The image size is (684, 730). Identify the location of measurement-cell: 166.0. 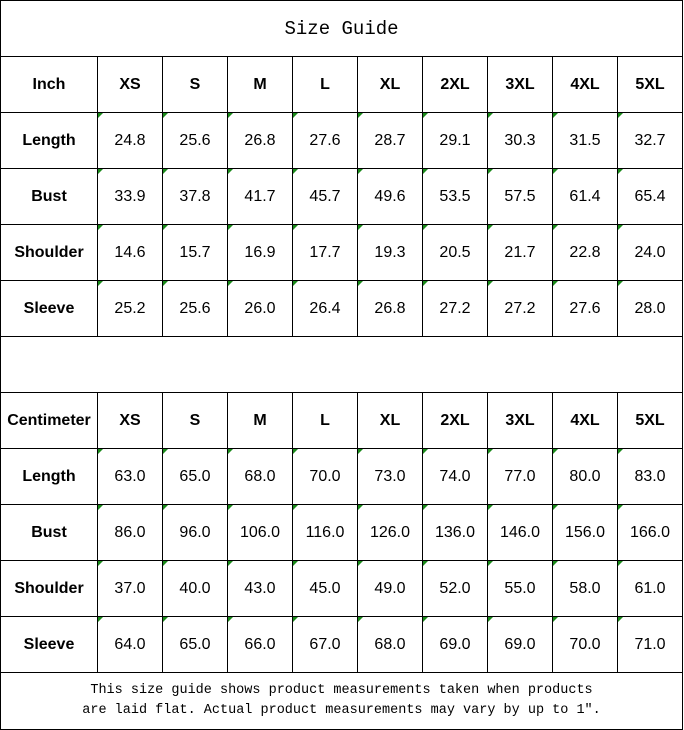
(650, 532).